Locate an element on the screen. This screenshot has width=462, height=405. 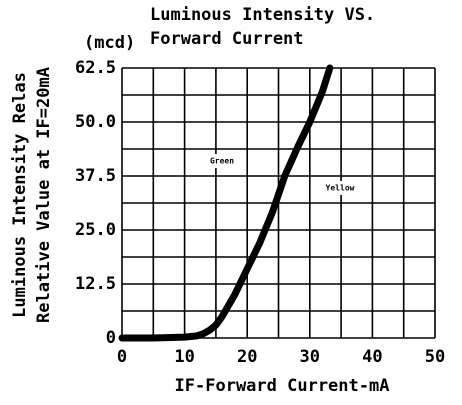
x-axis-title: IF-Forward Current-mA is located at coordinates (282, 386).